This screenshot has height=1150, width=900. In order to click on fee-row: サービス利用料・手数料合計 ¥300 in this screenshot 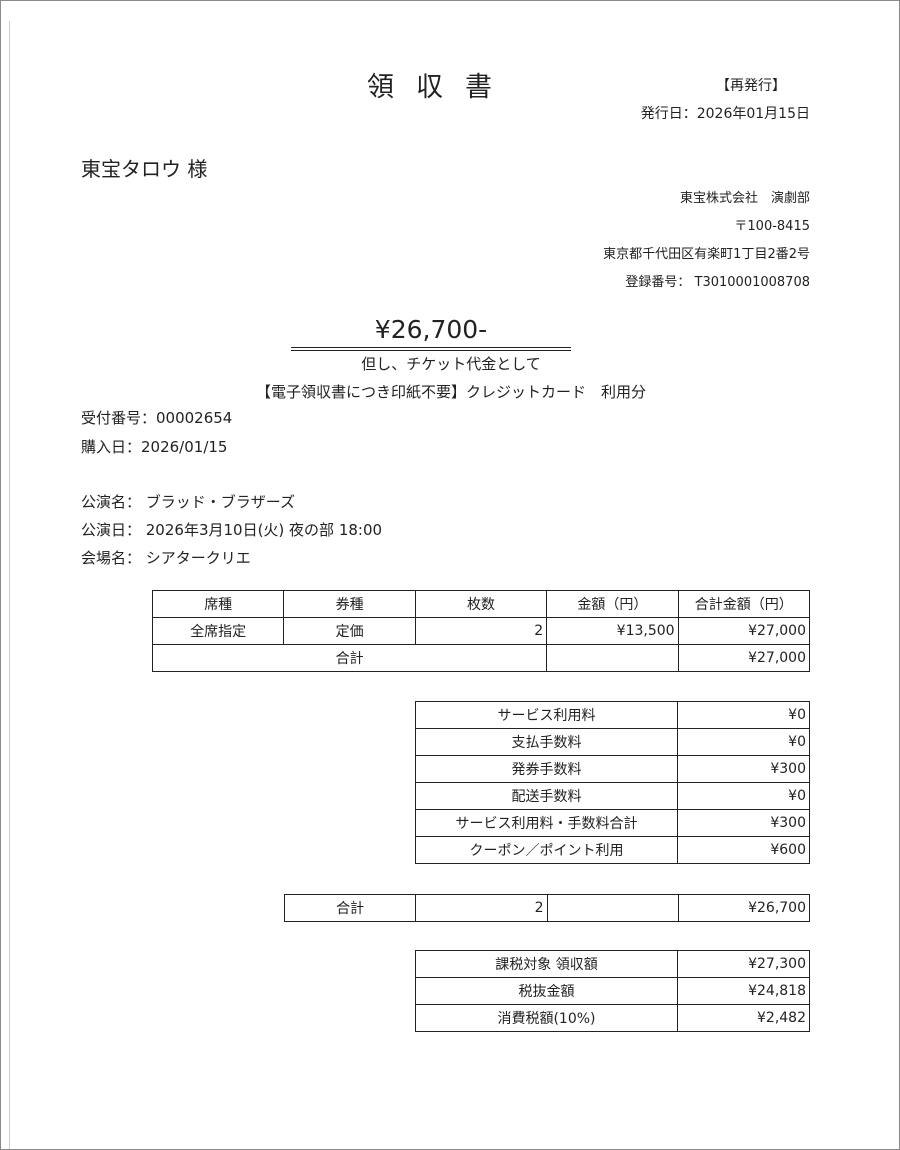, I will do `click(612, 823)`.